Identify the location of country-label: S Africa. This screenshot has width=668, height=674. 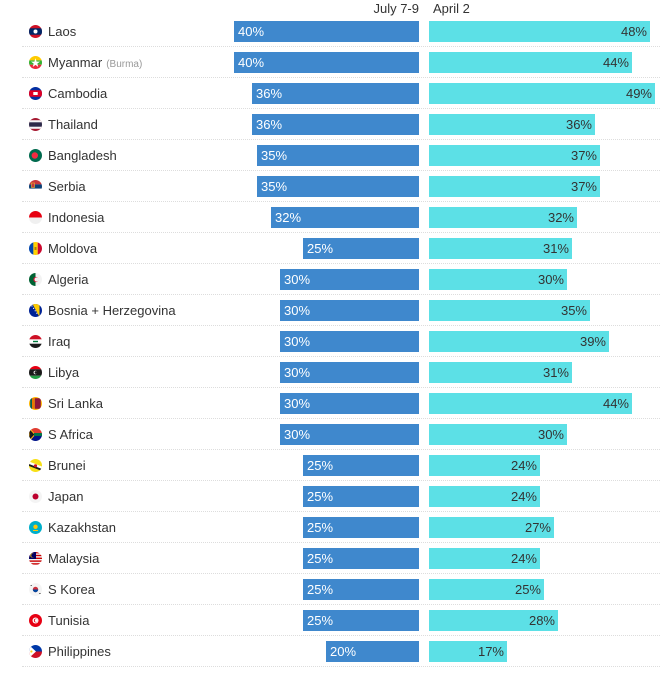
(70, 434).